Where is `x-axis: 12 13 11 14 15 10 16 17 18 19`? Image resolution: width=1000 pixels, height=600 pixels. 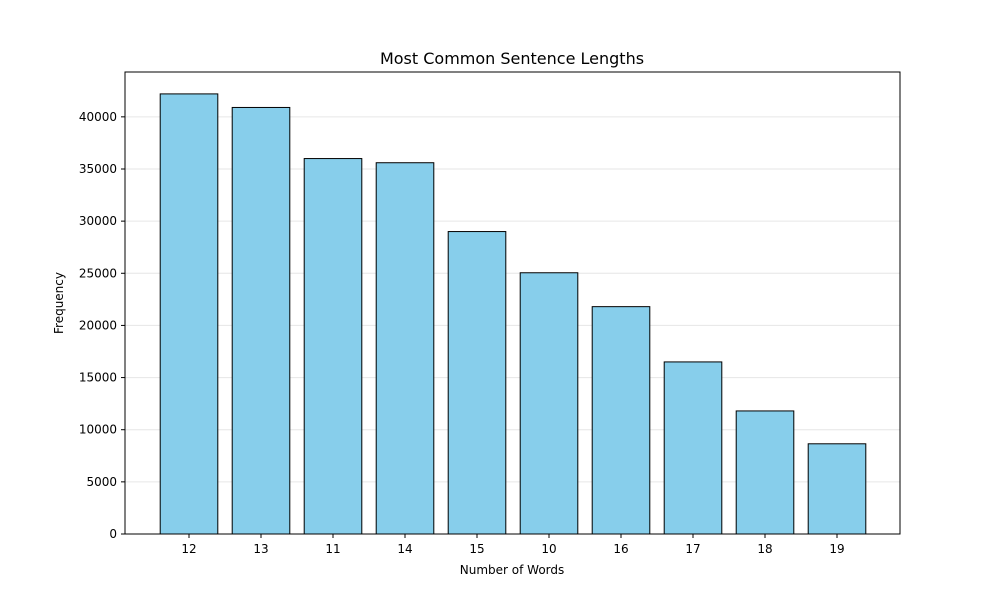 x-axis: 12 13 11 14 15 10 16 17 18 19 is located at coordinates (513, 545).